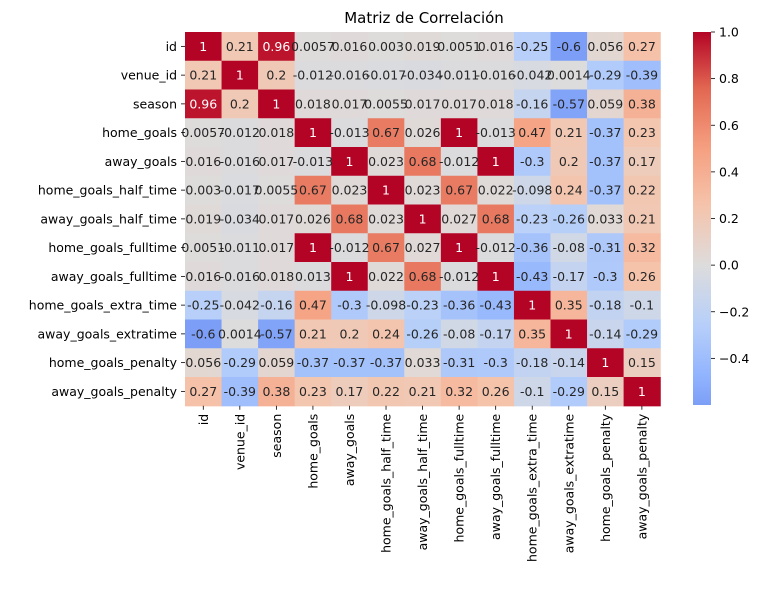 This screenshot has width=762, height=590. I want to click on colorbar-tick-label: 0.6, so click(729, 125).